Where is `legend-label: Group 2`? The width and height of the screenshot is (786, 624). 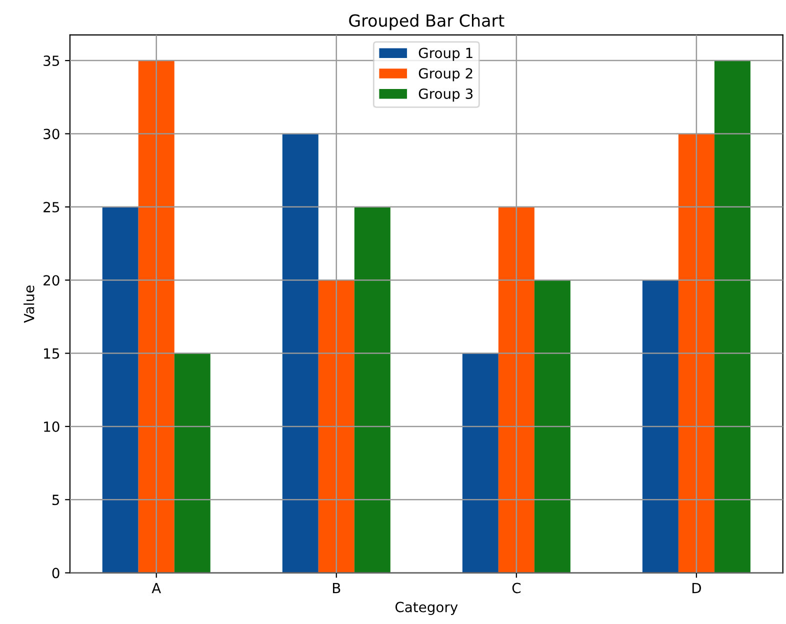 legend-label: Group 2 is located at coordinates (445, 75).